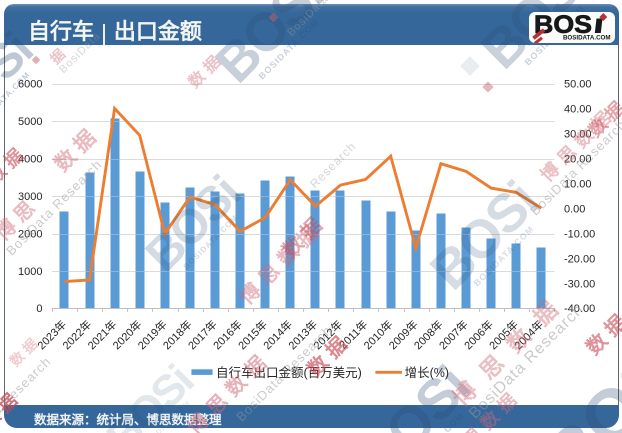 This screenshot has height=433, width=622. What do you see at coordinates (579, 309) in the screenshot?
I see `svg-text: -40.00` at bounding box center [579, 309].